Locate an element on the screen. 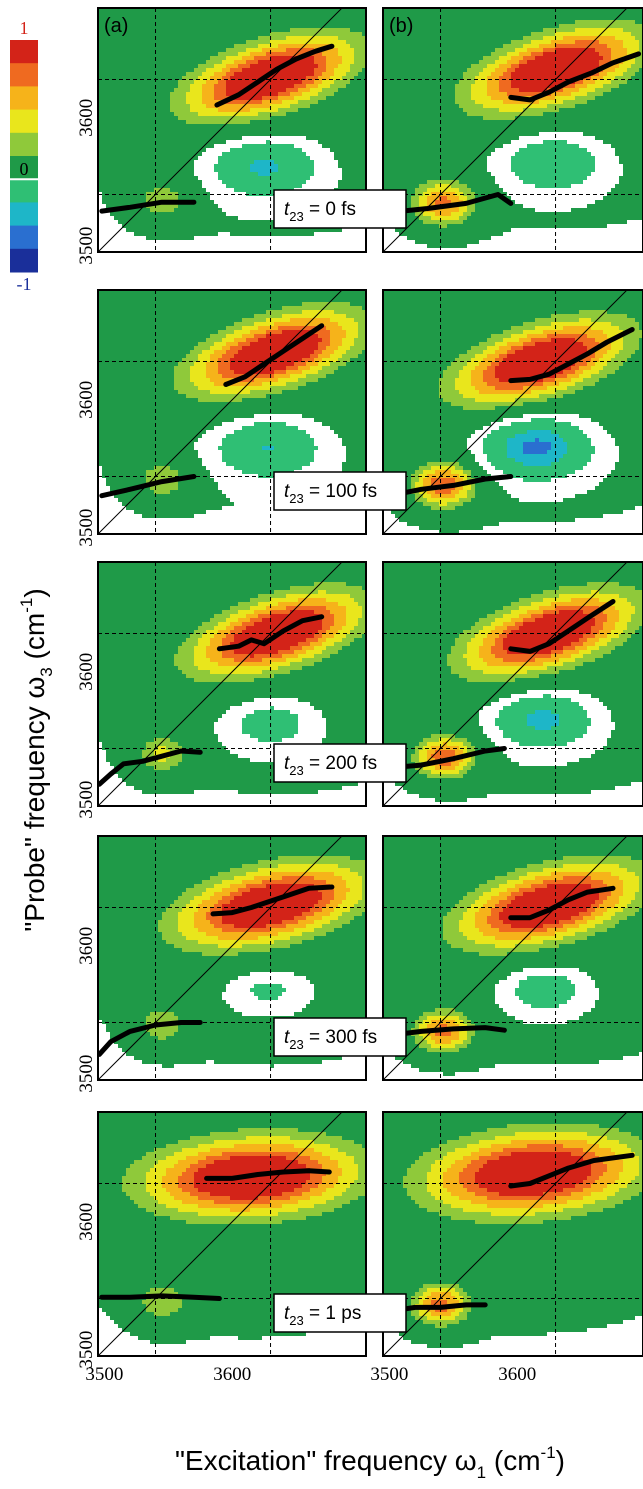  panel-a-row-2: 3500 3600 is located at coordinates (221, 418).